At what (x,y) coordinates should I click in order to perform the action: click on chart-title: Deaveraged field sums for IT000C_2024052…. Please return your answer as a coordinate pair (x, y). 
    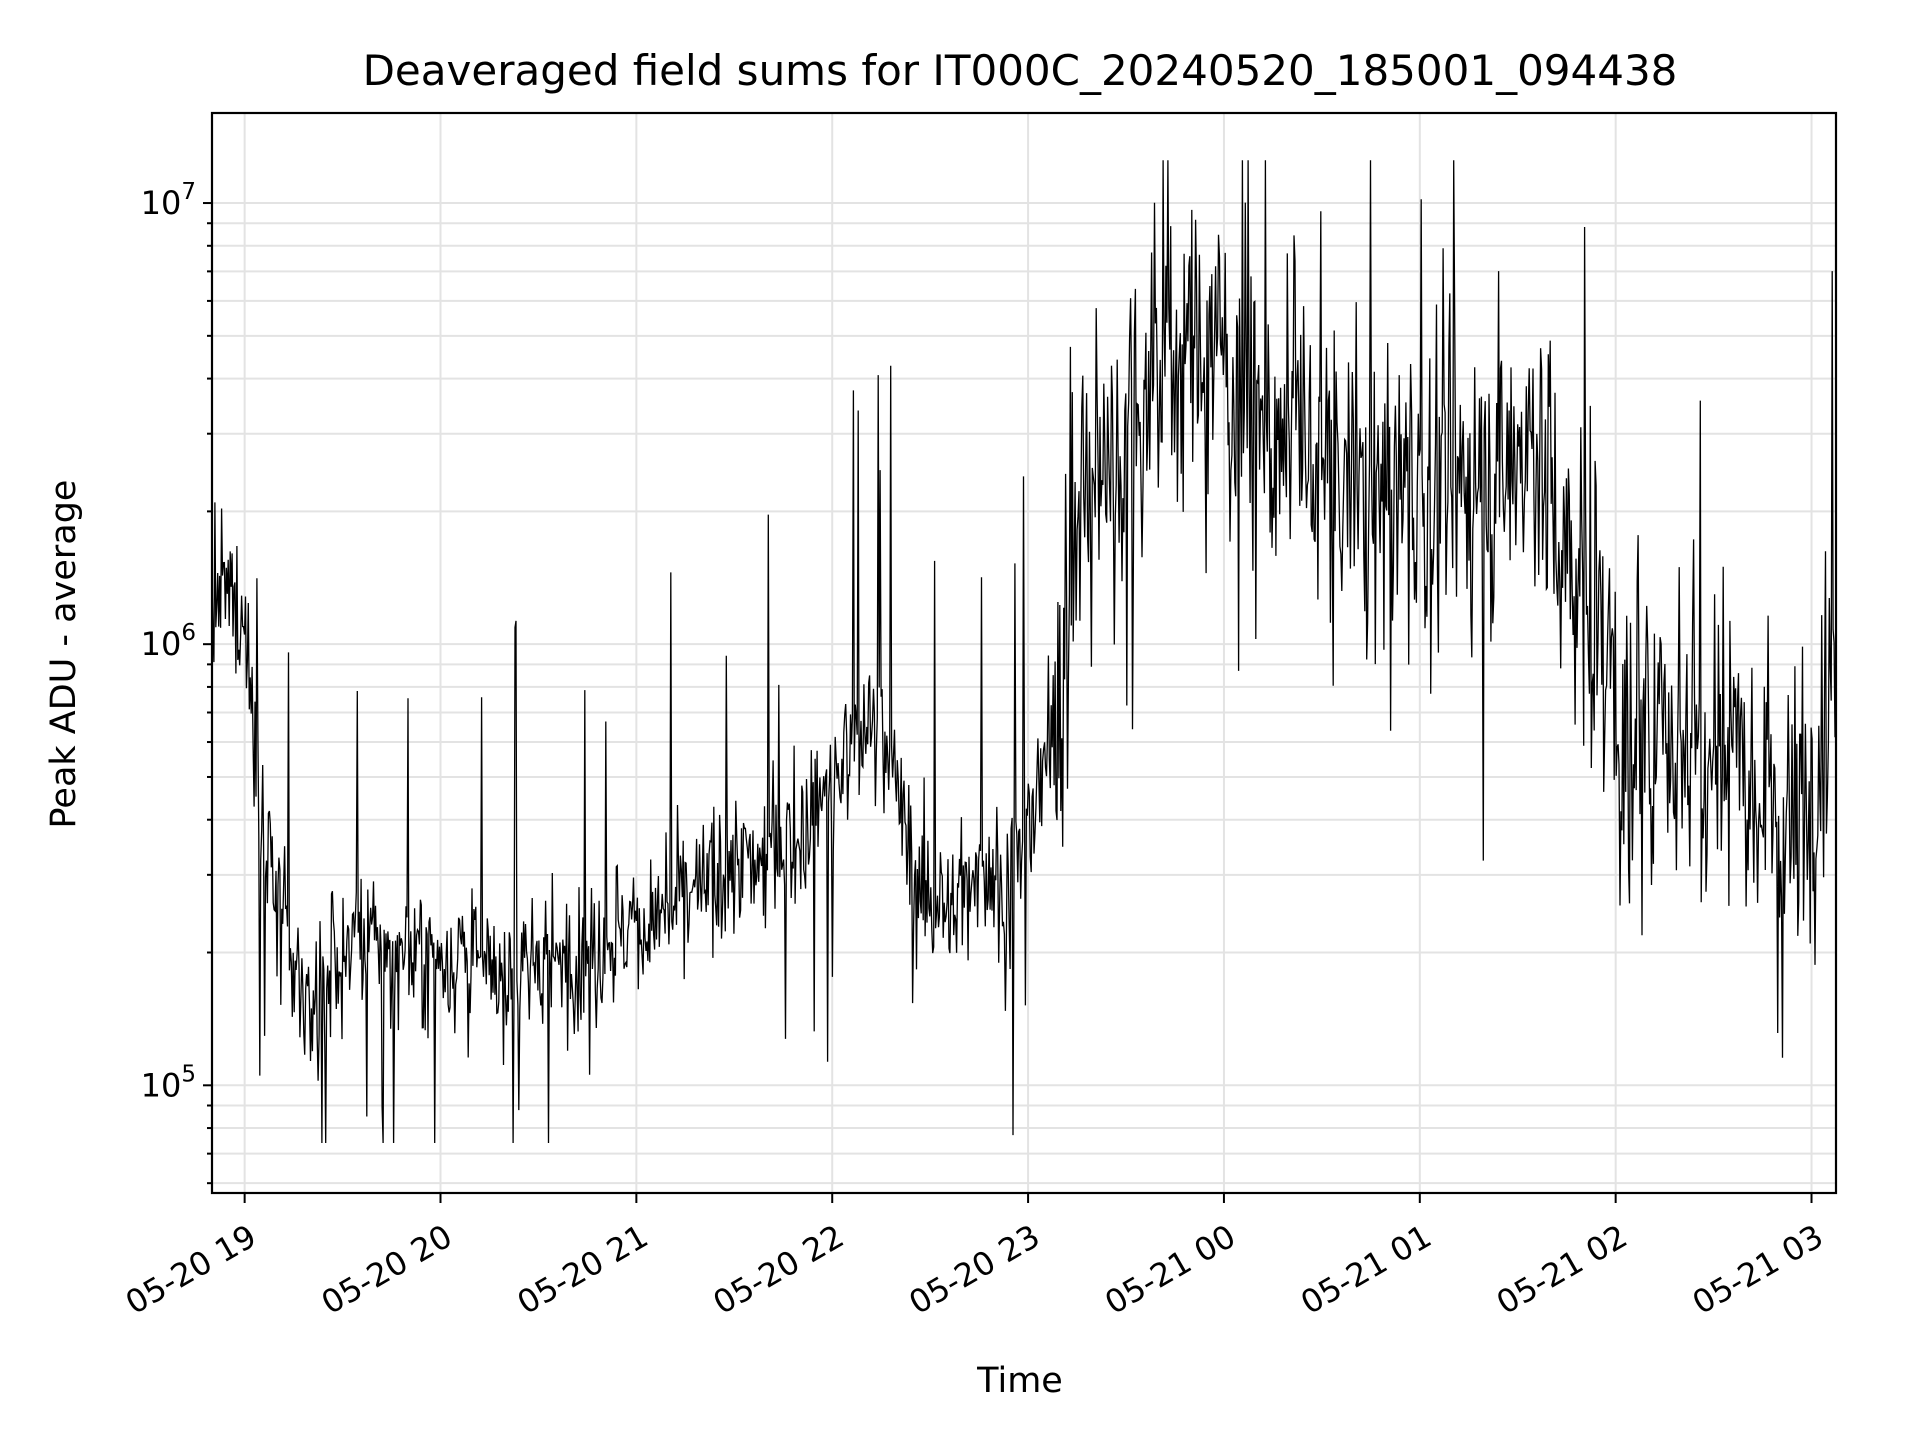
    Looking at the image, I should click on (1020, 70).